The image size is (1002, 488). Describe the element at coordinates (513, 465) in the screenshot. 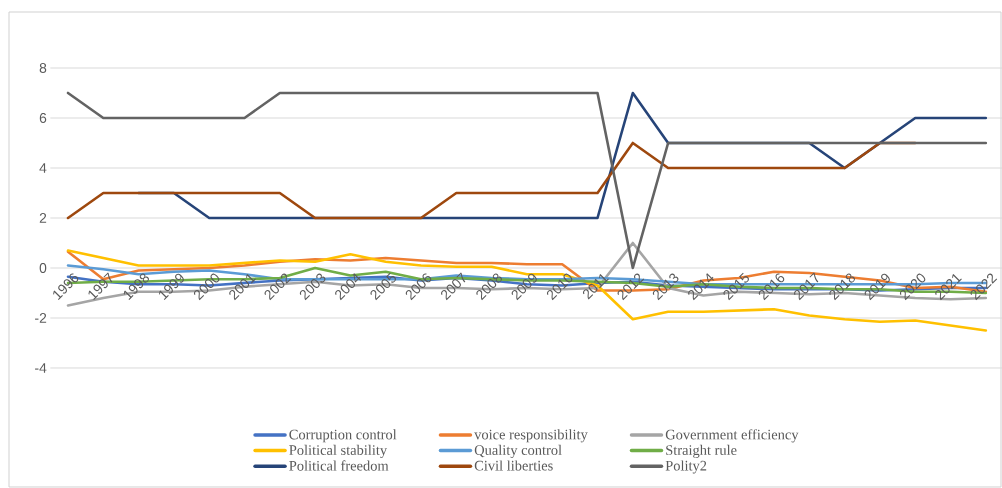

I see `legend-label: Civil liberties` at that location.